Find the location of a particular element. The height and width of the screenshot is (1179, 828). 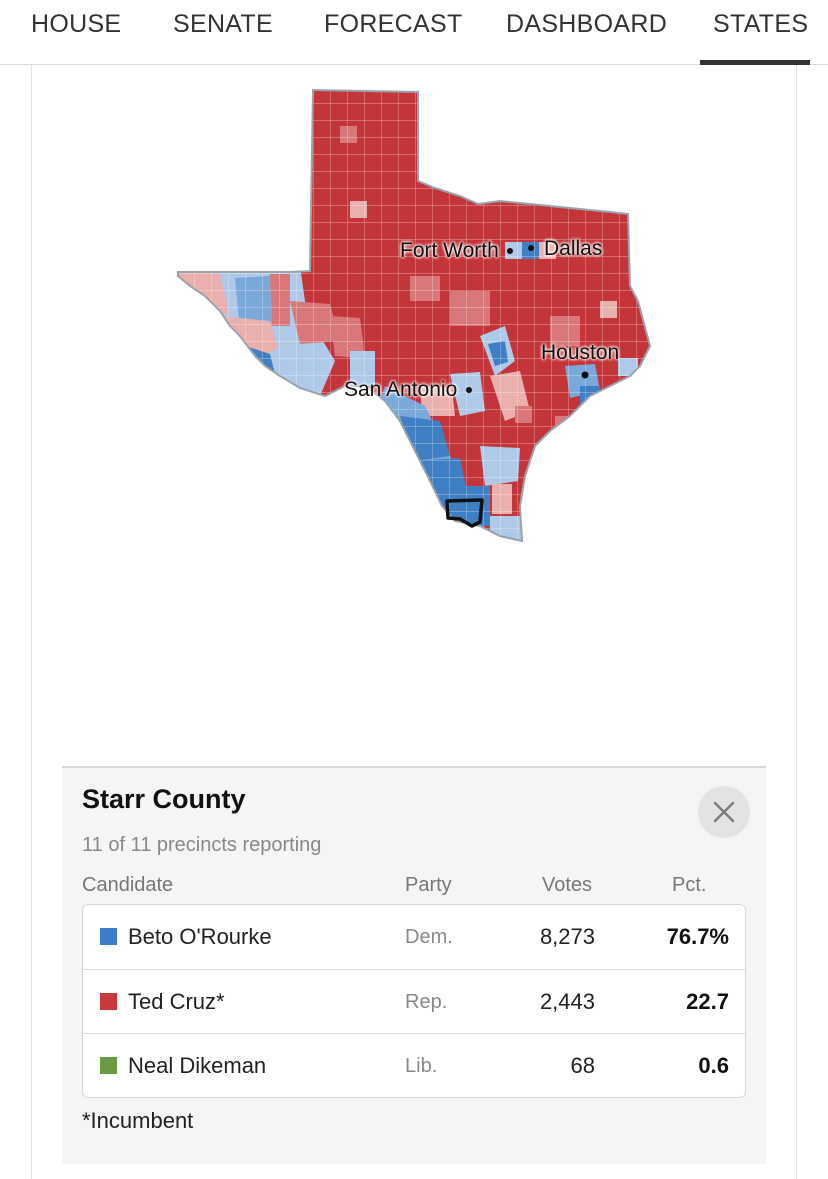

candidate-name: Beto O'Rourke is located at coordinates (200, 936).